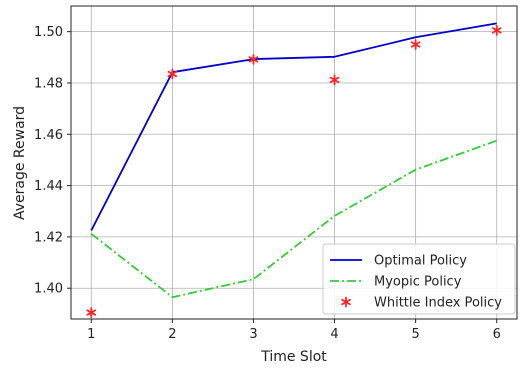 This screenshot has height=368, width=520. What do you see at coordinates (253, 334) in the screenshot?
I see `x-tick-label: 3` at bounding box center [253, 334].